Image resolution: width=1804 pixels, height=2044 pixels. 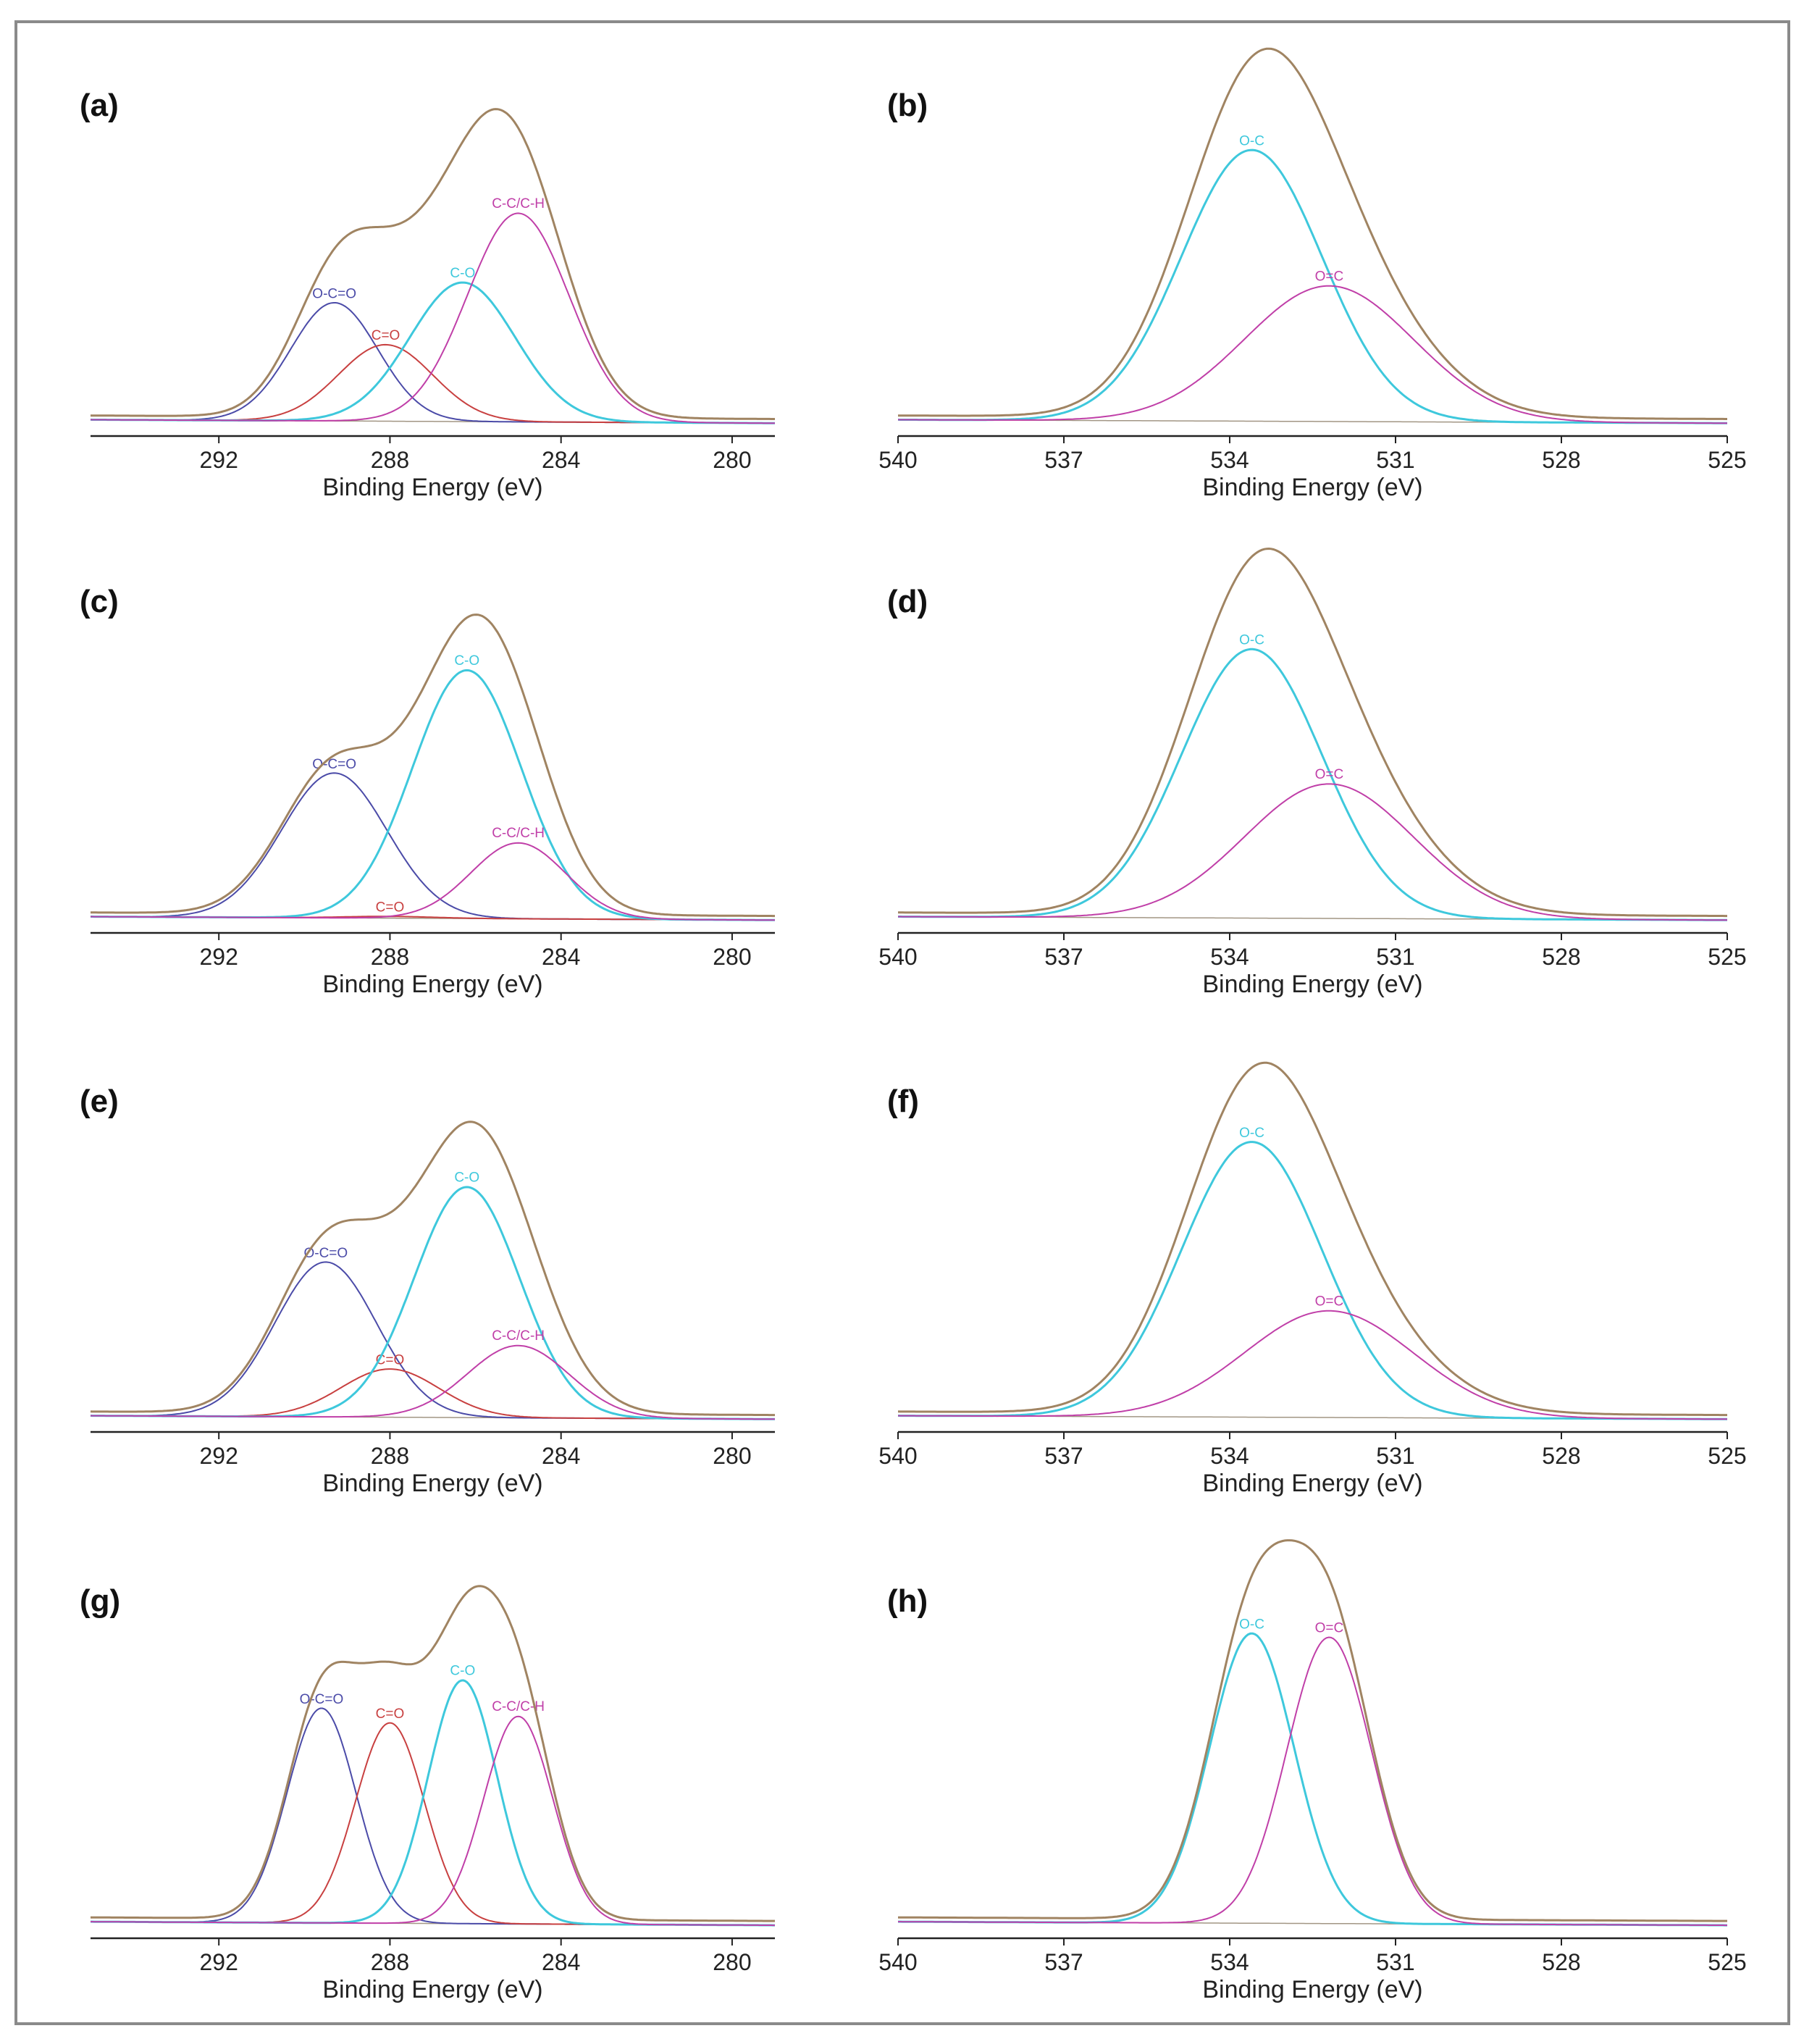 What do you see at coordinates (99, 601) in the screenshot?
I see `panel-label-c: (c)` at bounding box center [99, 601].